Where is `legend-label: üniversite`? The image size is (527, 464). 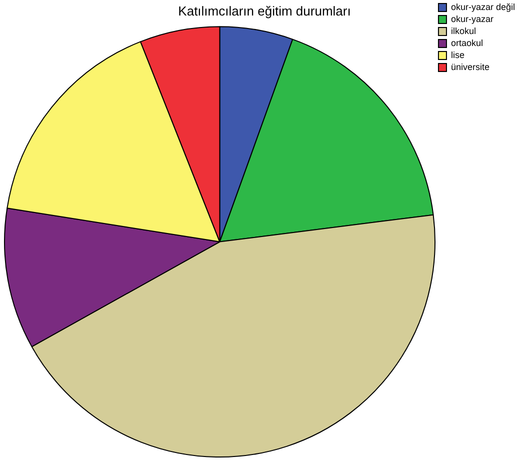
legend-label: üniversite is located at coordinates (470, 67).